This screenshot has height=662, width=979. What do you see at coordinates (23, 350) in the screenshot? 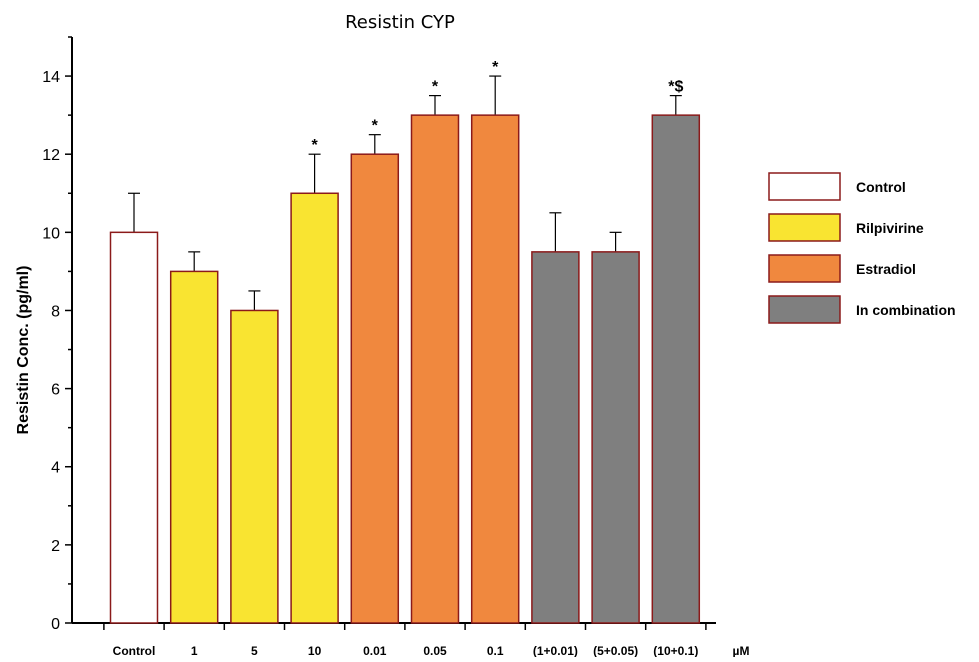
I see `y-axis-label: Resistin Conc. (pg/ml)` at bounding box center [23, 350].